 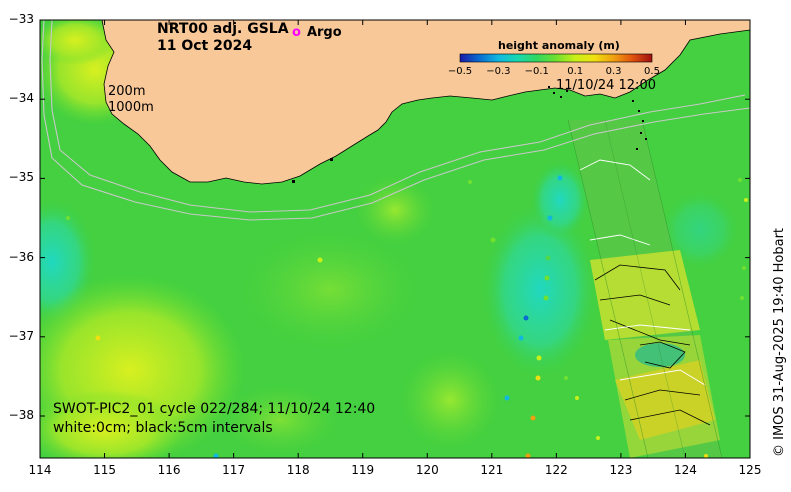 I want to click on x-tick-label: 115, so click(x=104, y=470).